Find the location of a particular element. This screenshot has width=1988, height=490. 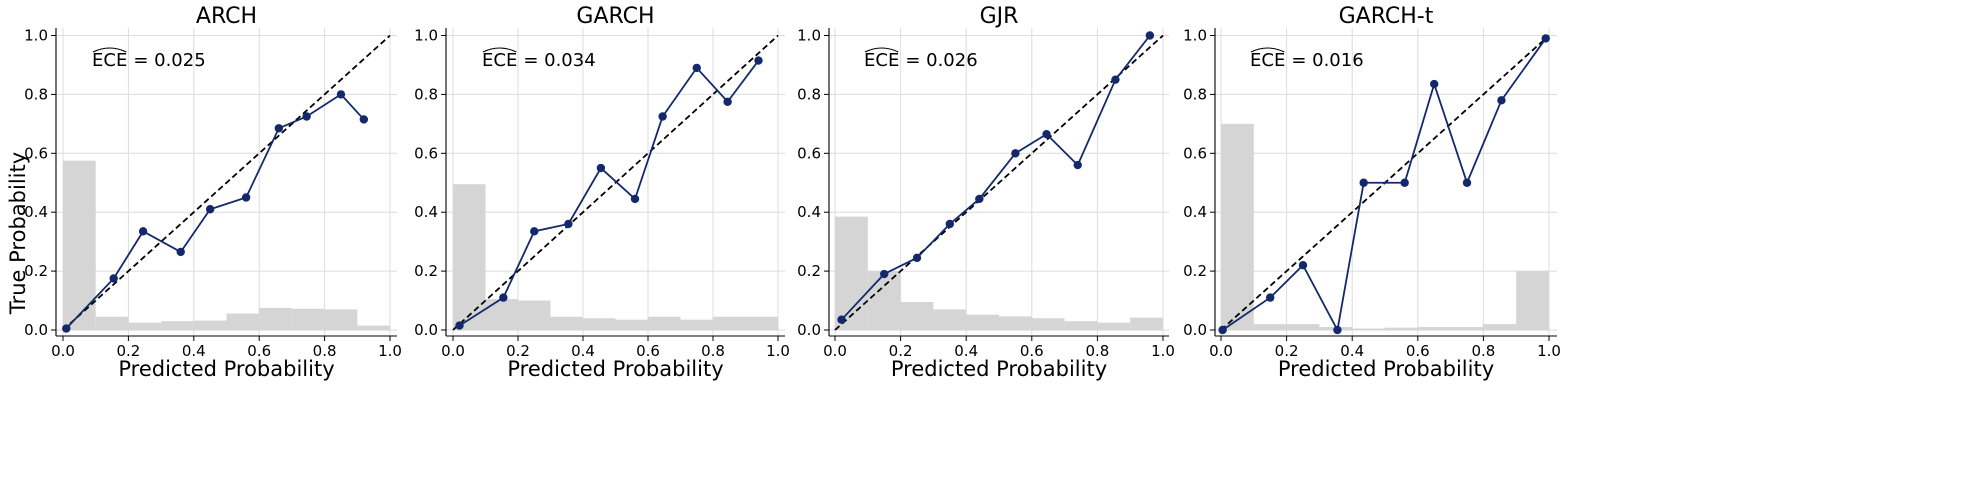

figure-ylabel: True Probability is located at coordinates (18, 233).